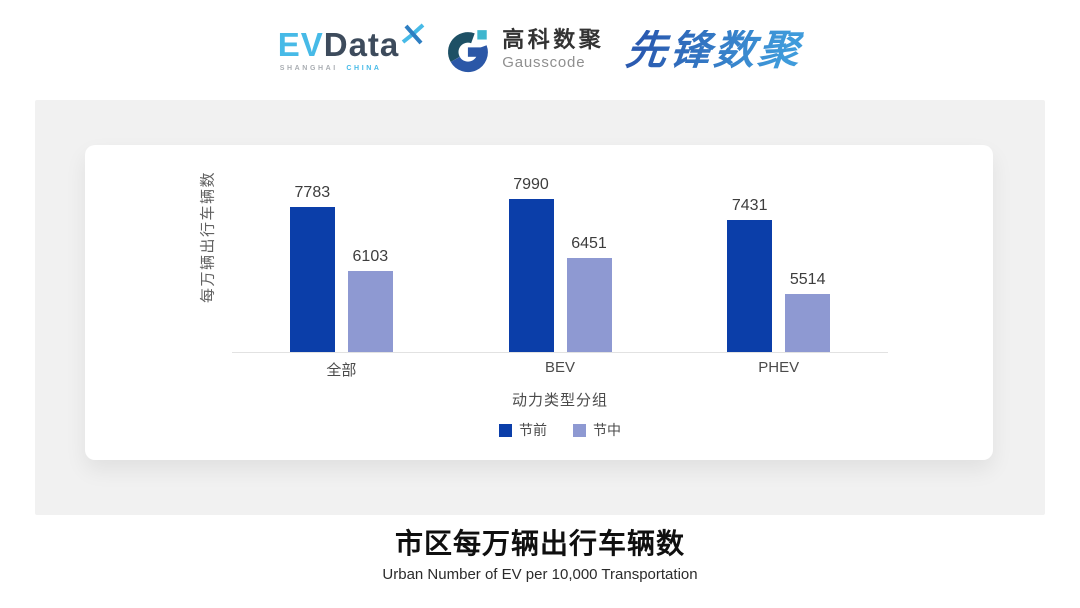 This screenshot has width=1080, height=608. What do you see at coordinates (361, 44) in the screenshot?
I see `evdata-data-text: Data` at bounding box center [361, 44].